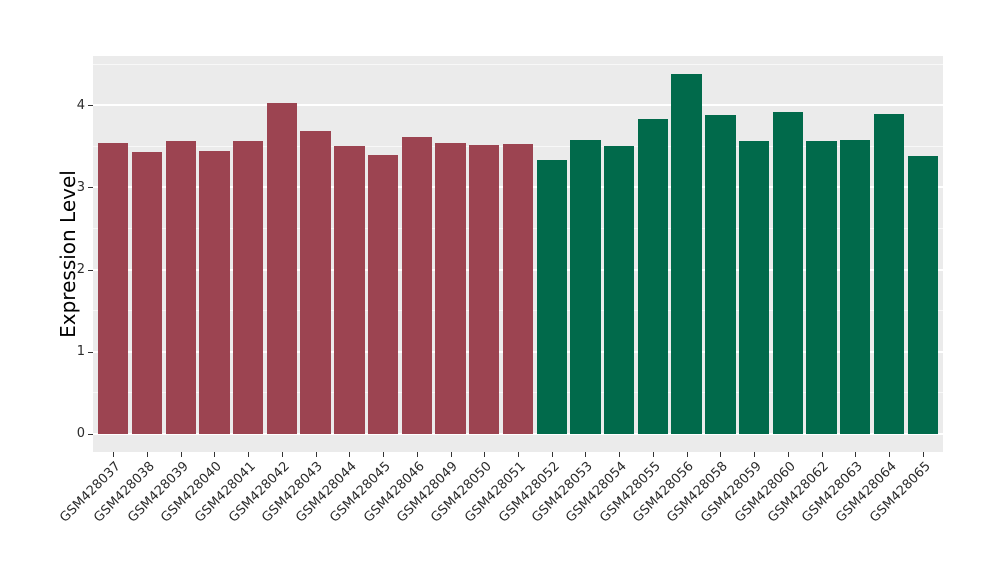  Describe the element at coordinates (113, 288) in the screenshot. I see `bar-GSM428037` at that location.